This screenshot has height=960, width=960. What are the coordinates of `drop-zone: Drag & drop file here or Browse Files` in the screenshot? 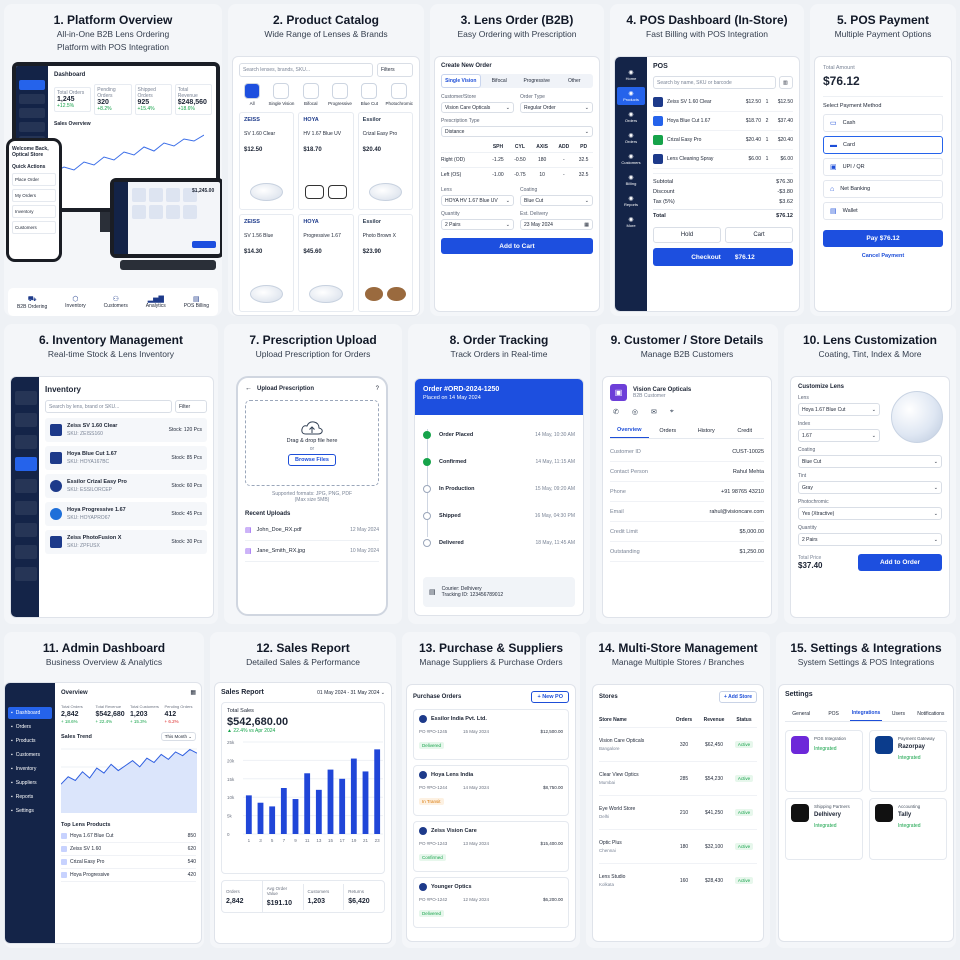 It's located at (312, 443).